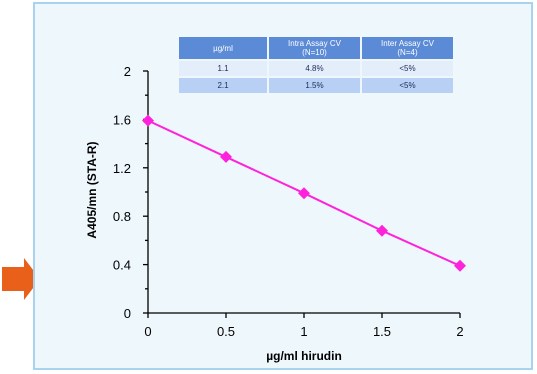 The width and height of the screenshot is (537, 374). What do you see at coordinates (407, 48) in the screenshot?
I see `cv-header-inter-assay: Inter Assay CV (N=4)` at bounding box center [407, 48].